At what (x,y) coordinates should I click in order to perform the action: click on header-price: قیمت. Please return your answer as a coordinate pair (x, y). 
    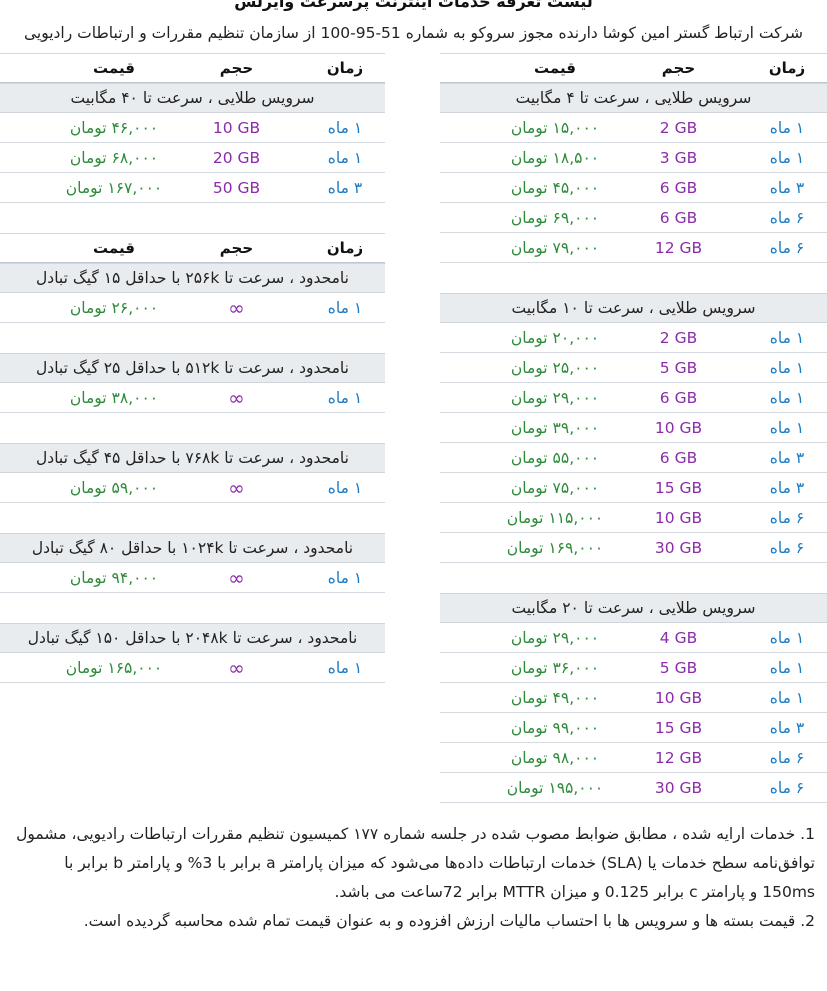
    Looking at the image, I should click on (114, 68).